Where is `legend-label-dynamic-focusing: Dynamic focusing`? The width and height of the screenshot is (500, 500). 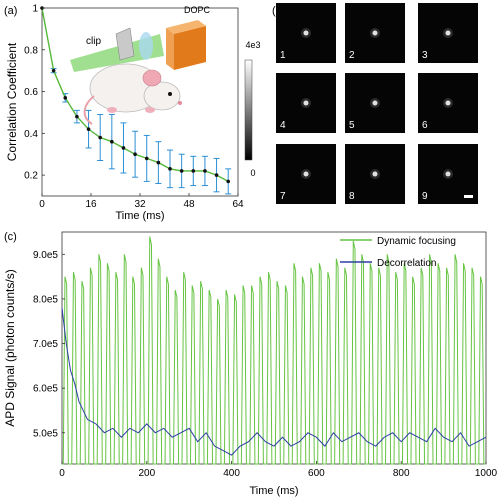 legend-label-dynamic-focusing: Dynamic focusing is located at coordinates (416, 241).